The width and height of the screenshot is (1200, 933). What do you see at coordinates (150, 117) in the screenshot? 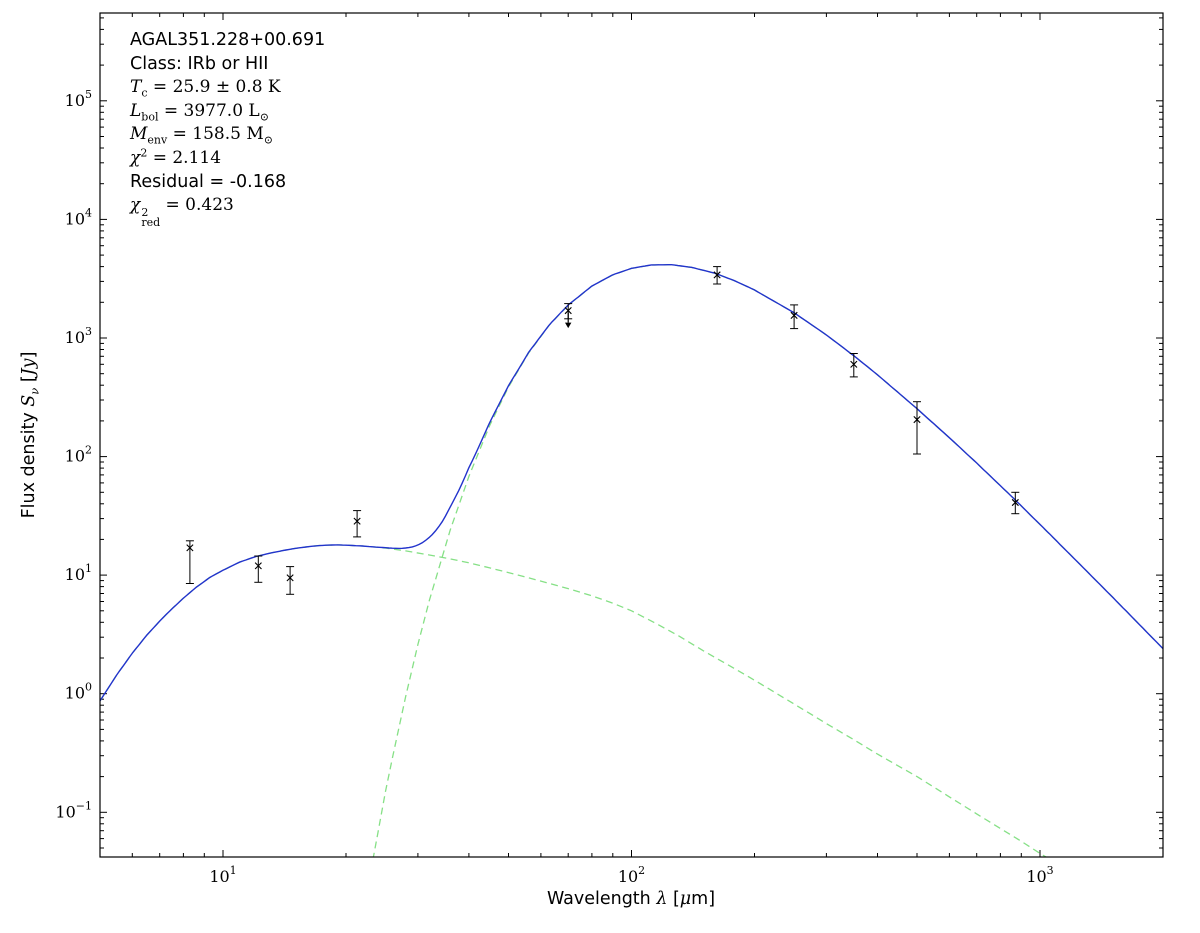
I see `lbol-subscript: bol` at bounding box center [150, 117].